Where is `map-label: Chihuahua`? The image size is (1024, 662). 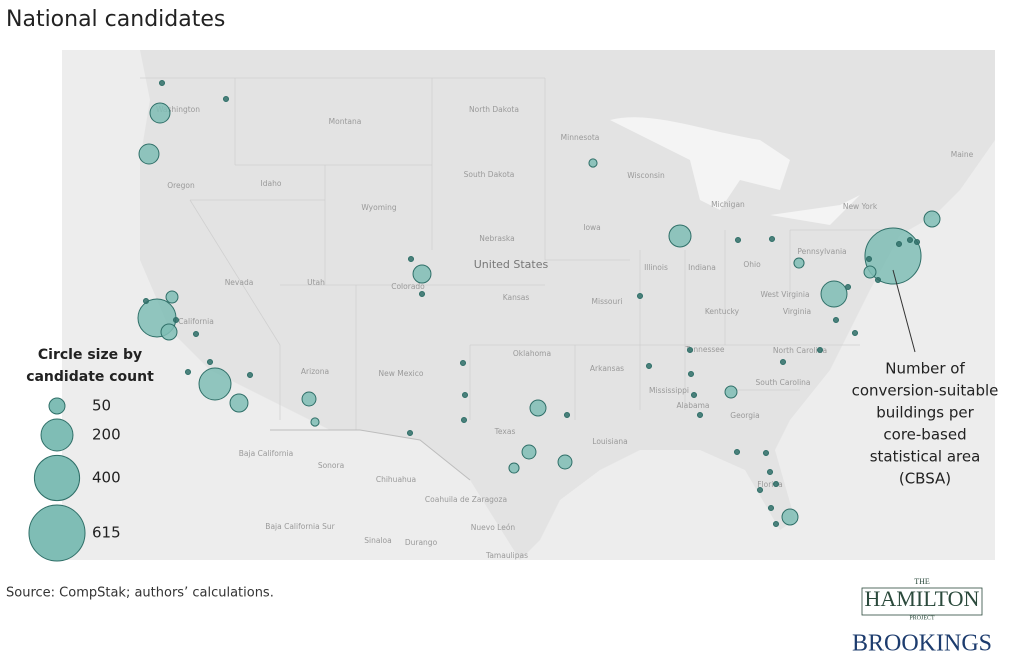 map-label: Chihuahua is located at coordinates (396, 479).